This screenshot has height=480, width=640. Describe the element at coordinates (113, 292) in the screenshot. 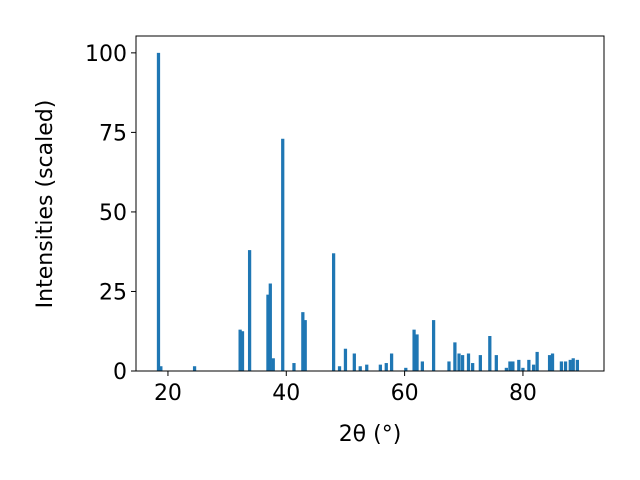

I see `y-tick-label: 25` at that location.